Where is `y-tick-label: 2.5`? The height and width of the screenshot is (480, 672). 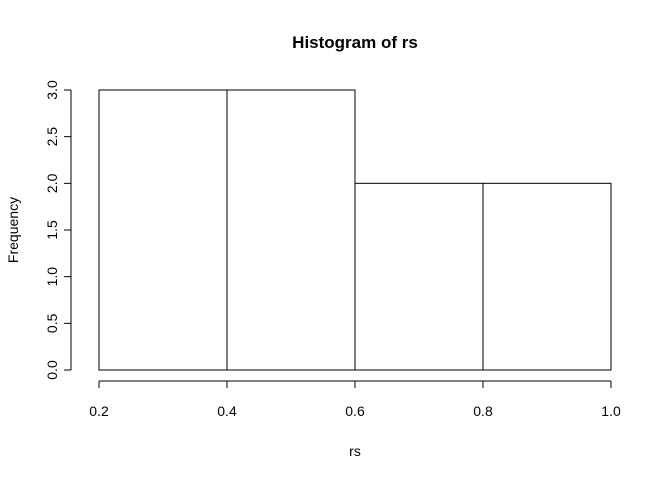 y-tick-label: 2.5 is located at coordinates (52, 137).